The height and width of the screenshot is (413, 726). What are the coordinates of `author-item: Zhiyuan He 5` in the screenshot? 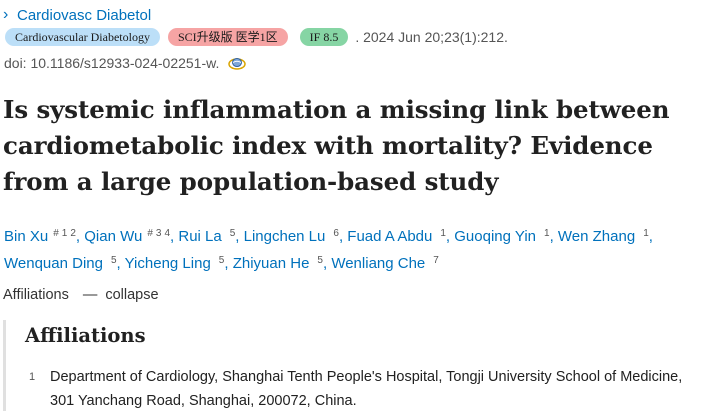 It's located at (278, 263).